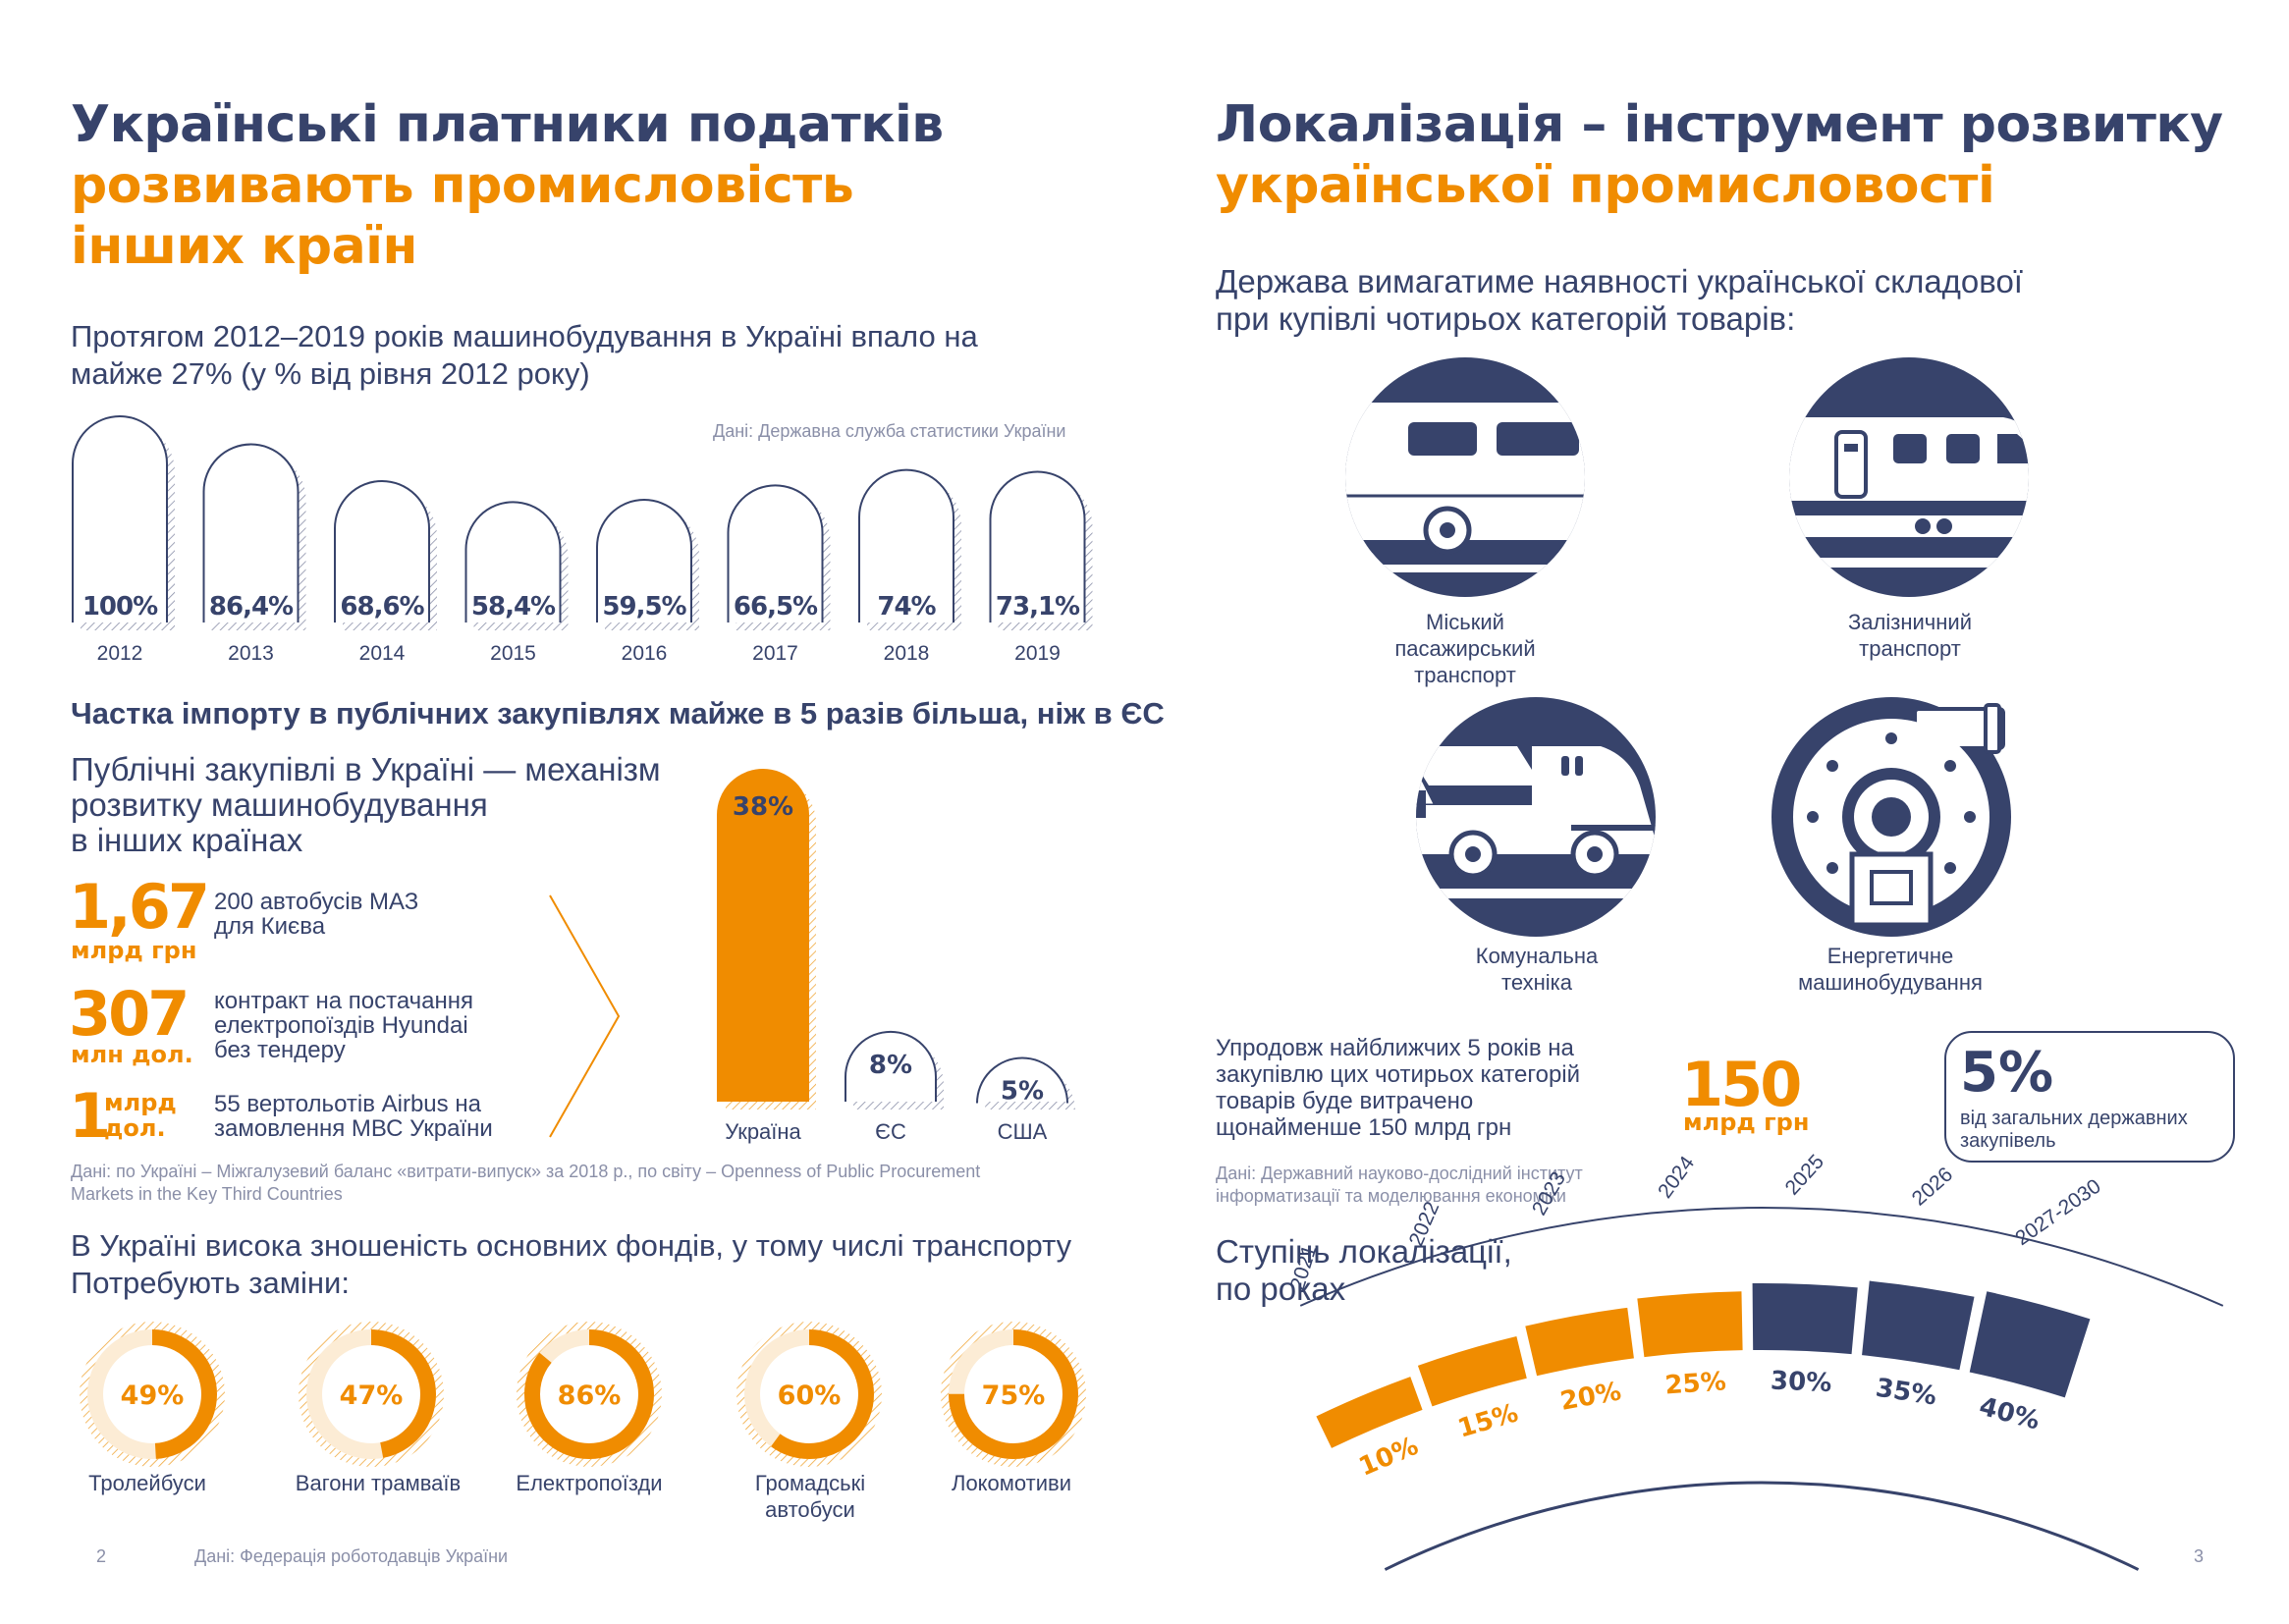  Describe the element at coordinates (1932, 1187) in the screenshot. I see `localization-year: 2026` at that location.